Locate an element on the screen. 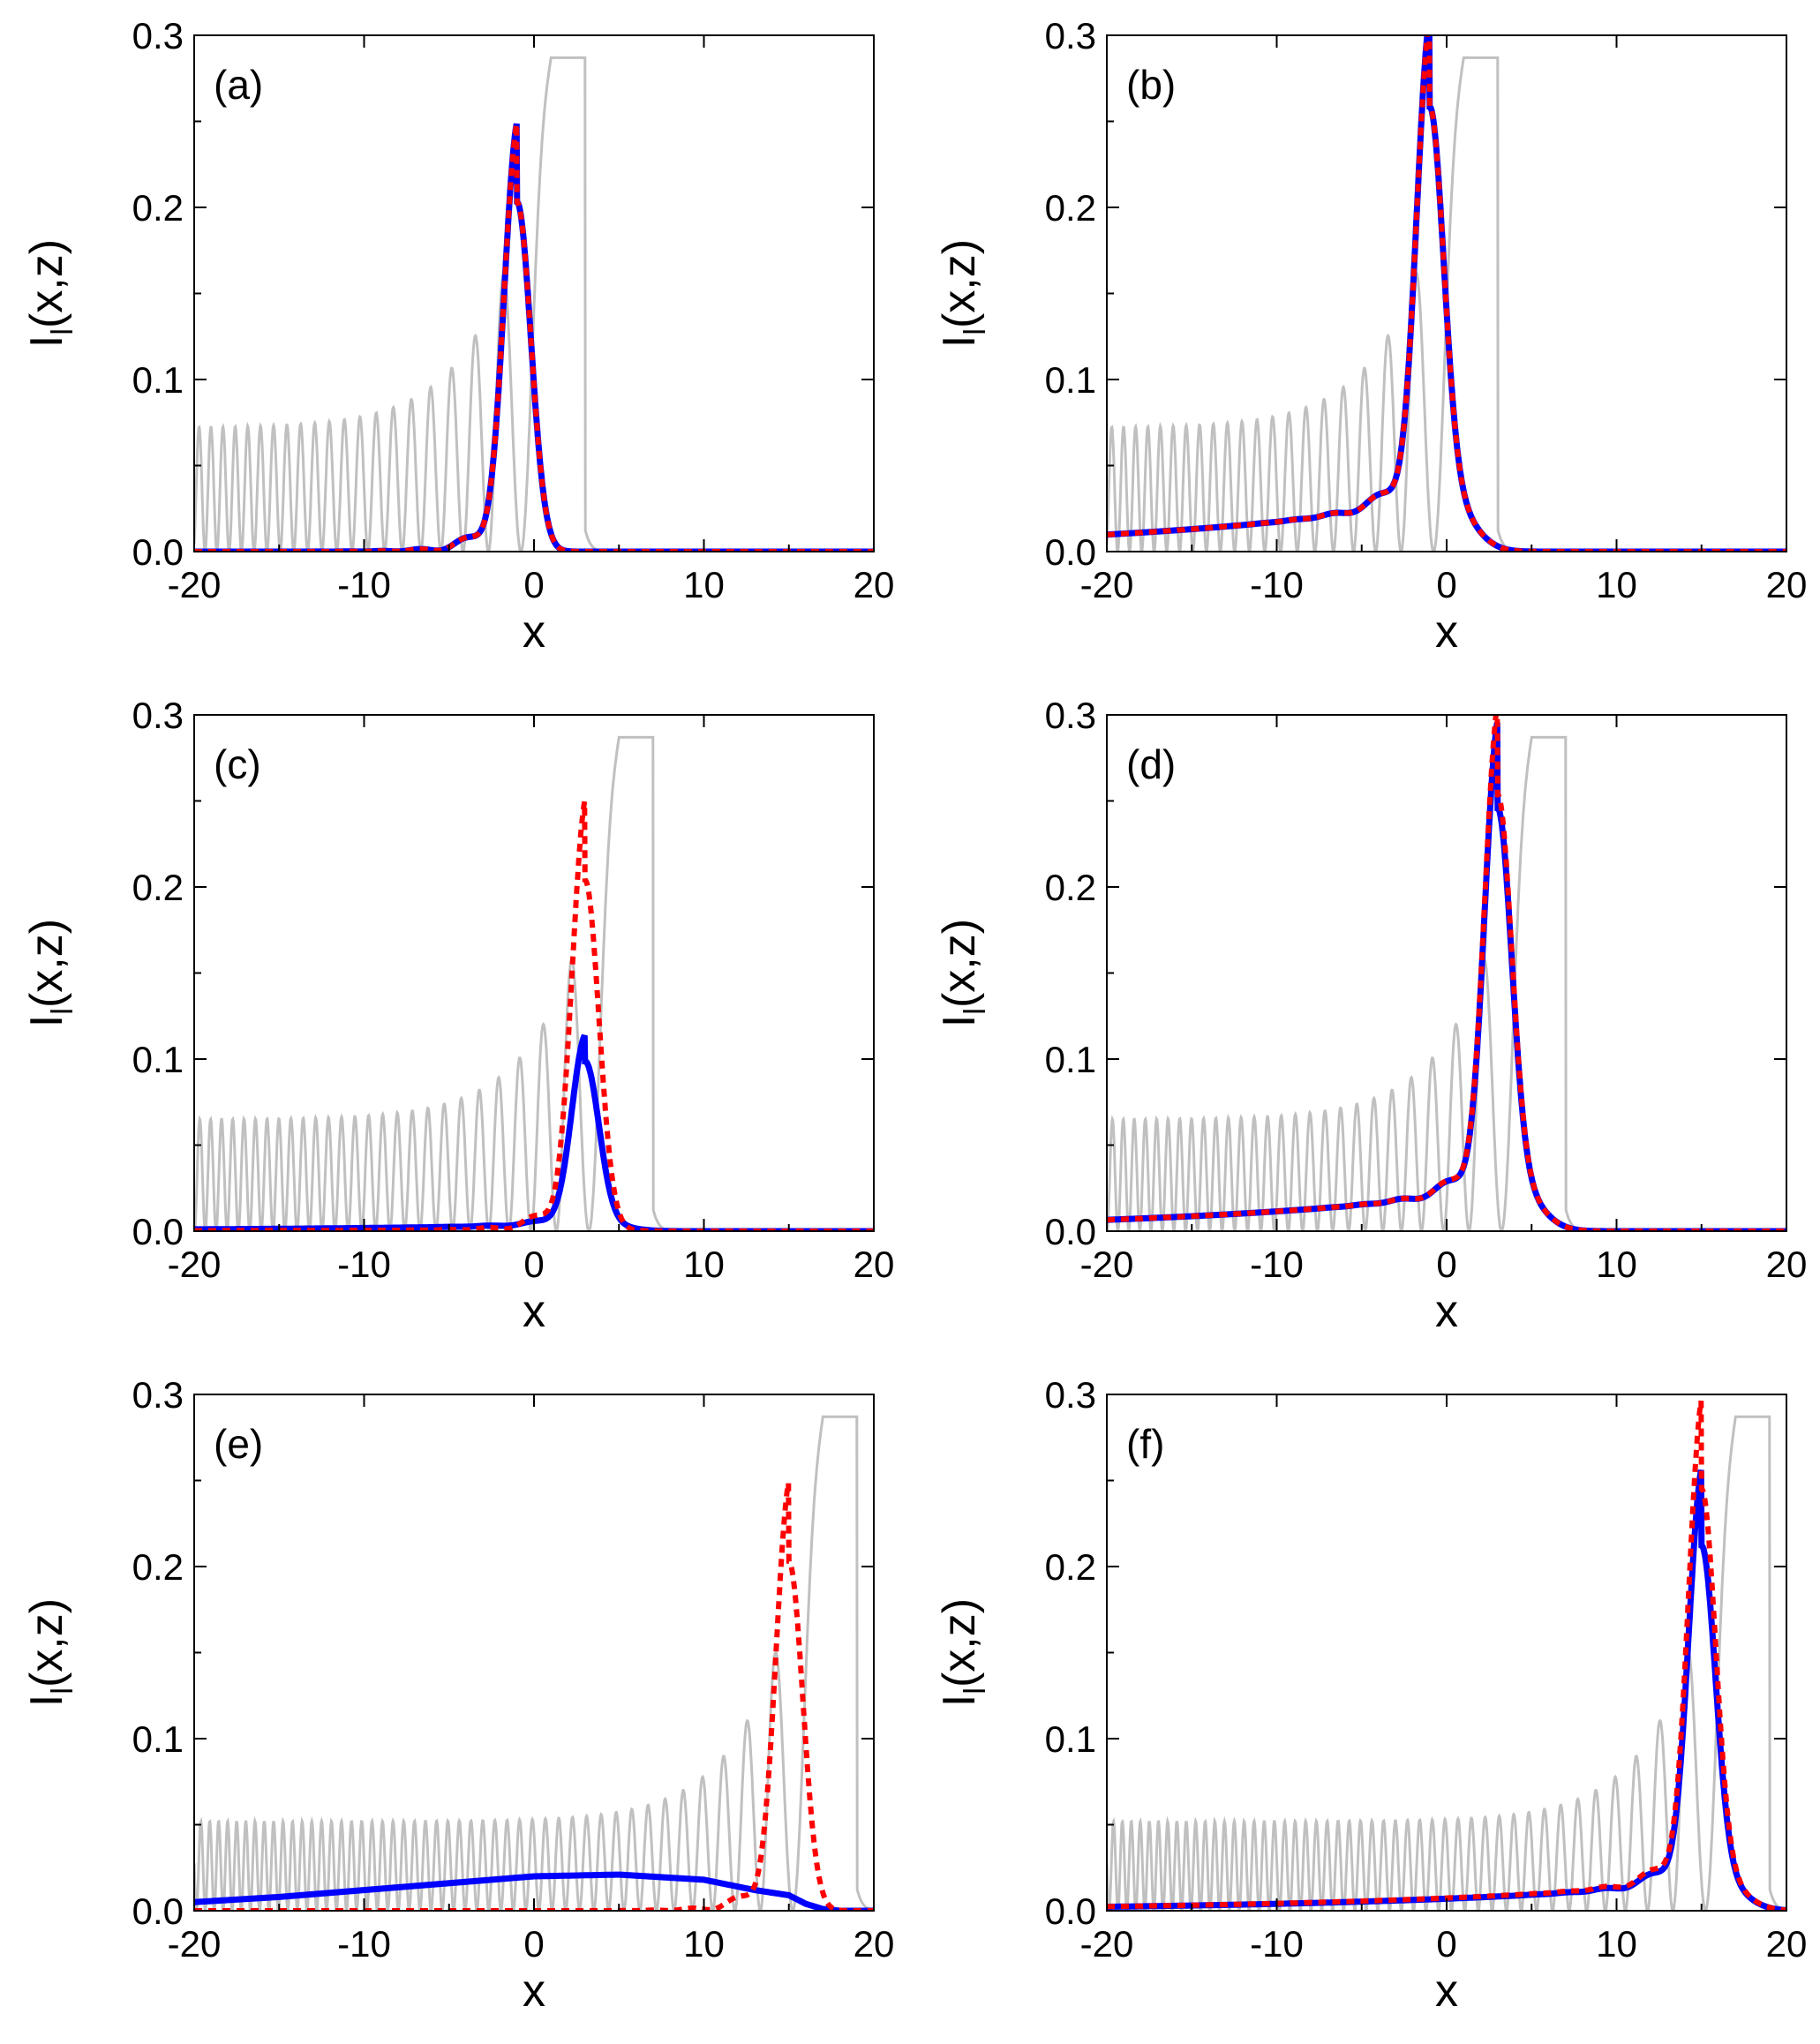 This screenshot has height=2044, width=1820. panel-label: (a) is located at coordinates (238, 85).